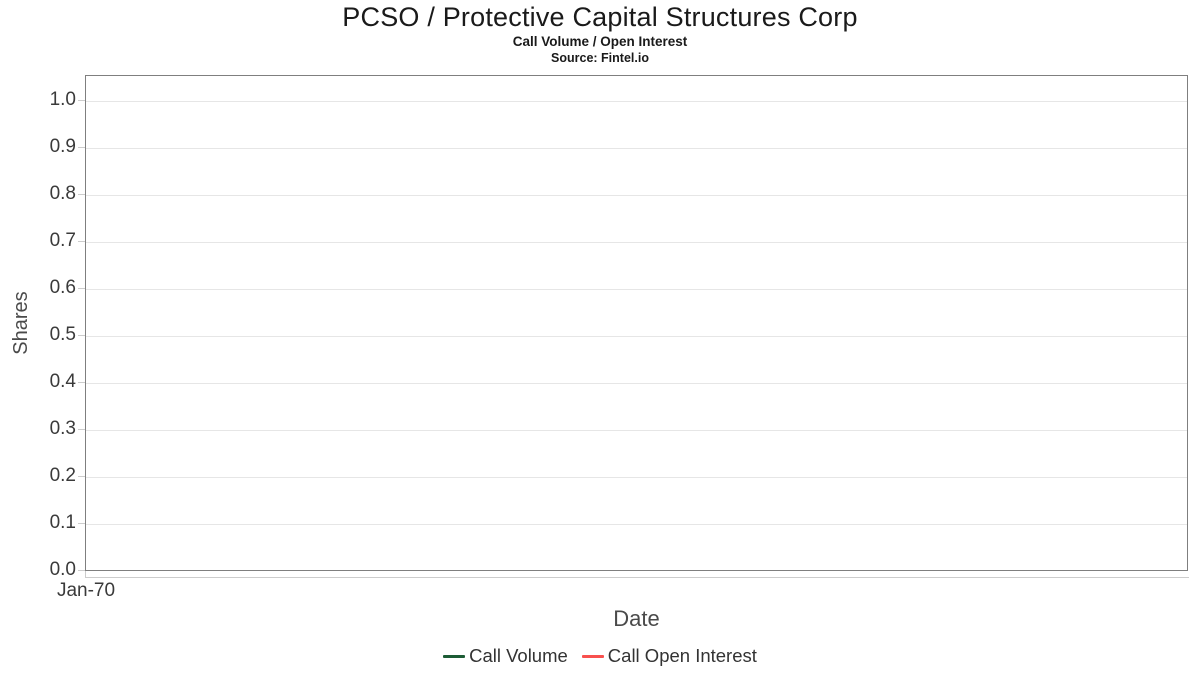 The width and height of the screenshot is (1200, 675). I want to click on y-tick-label: 0.7, so click(62, 240).